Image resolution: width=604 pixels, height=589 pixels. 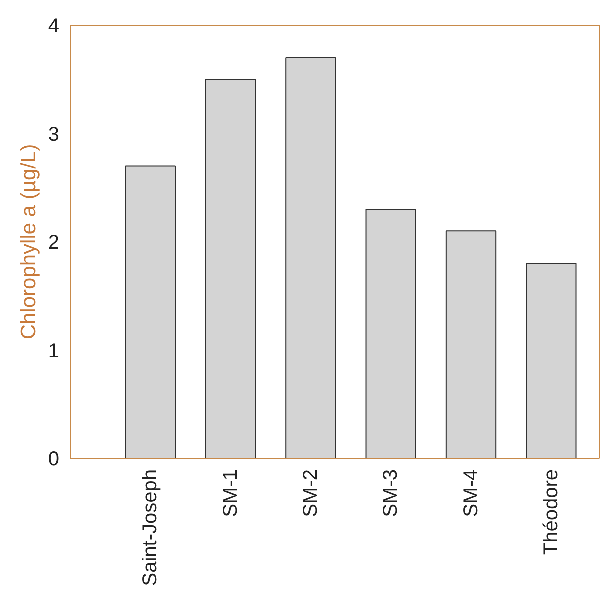 I want to click on y-tick-label: 4, so click(x=54, y=27).